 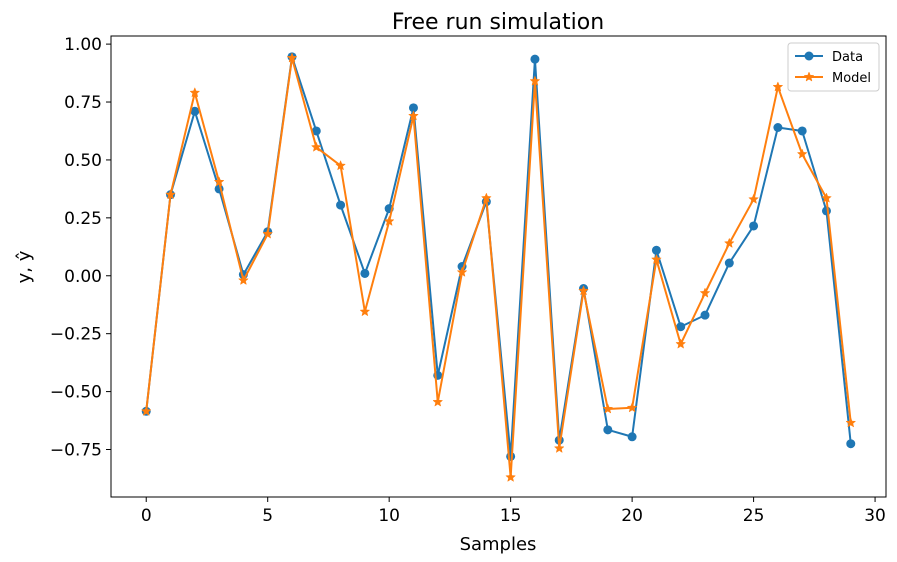 What do you see at coordinates (809, 76) in the screenshot?
I see `legend-marker-model` at bounding box center [809, 76].